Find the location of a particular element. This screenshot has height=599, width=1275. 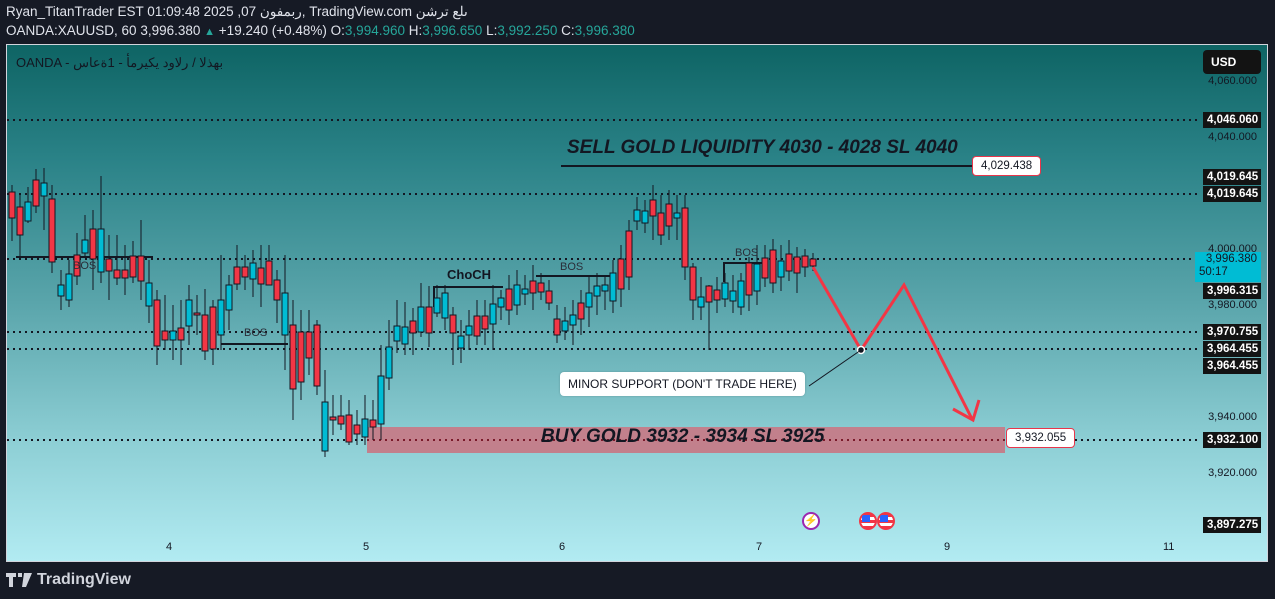

price-tick: 4,060.000 is located at coordinates (1232, 81).